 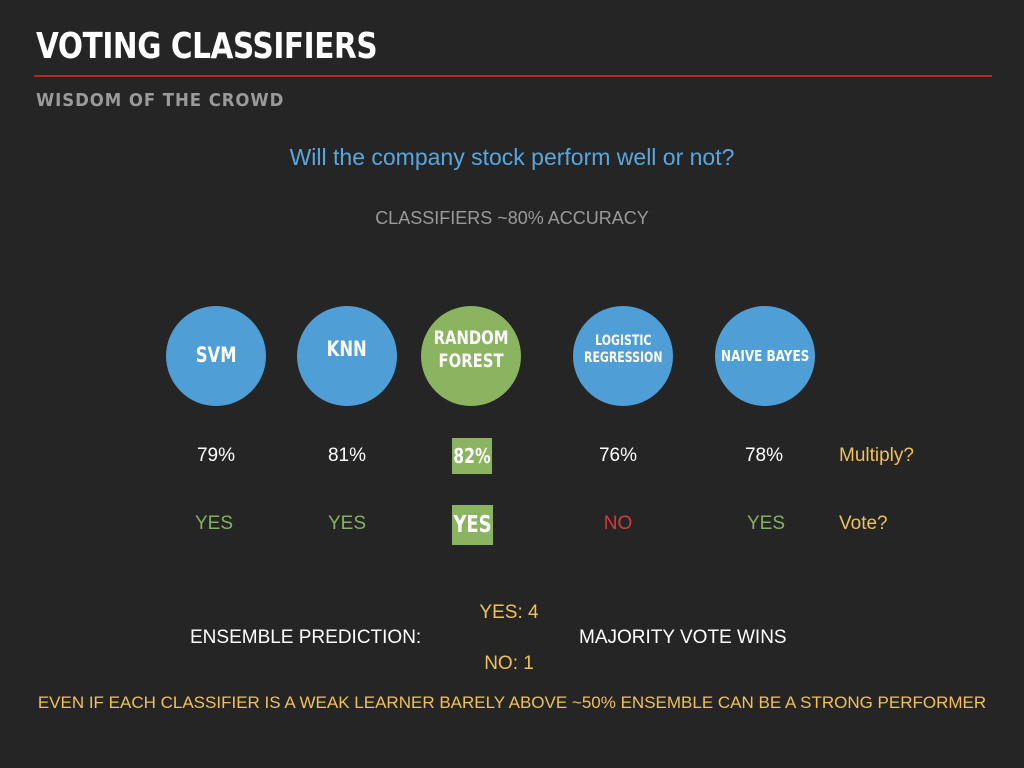 I want to click on multiply-row-label: Multiply?, so click(x=876, y=455).